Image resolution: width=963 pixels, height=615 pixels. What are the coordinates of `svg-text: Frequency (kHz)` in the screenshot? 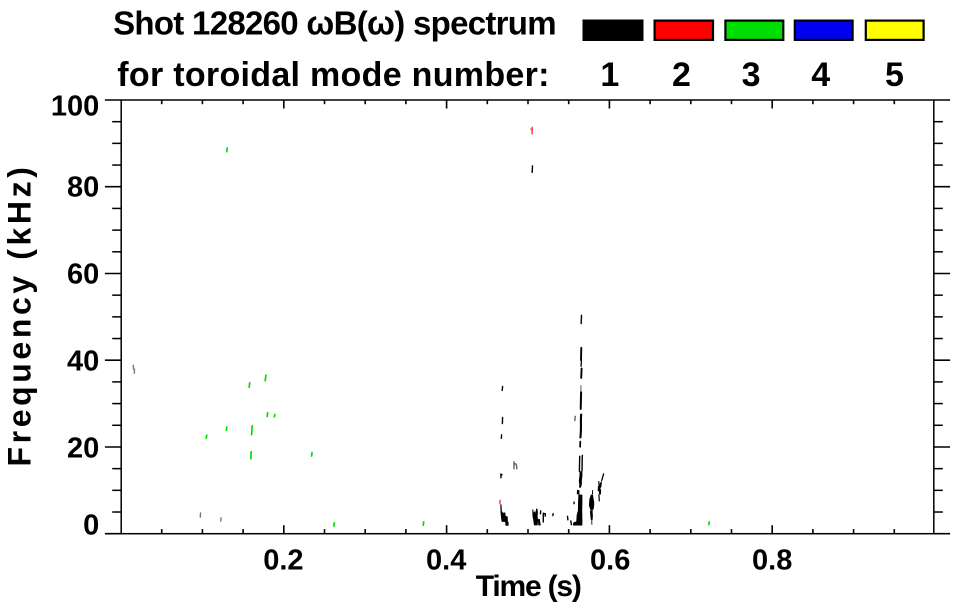 It's located at (20, 315).